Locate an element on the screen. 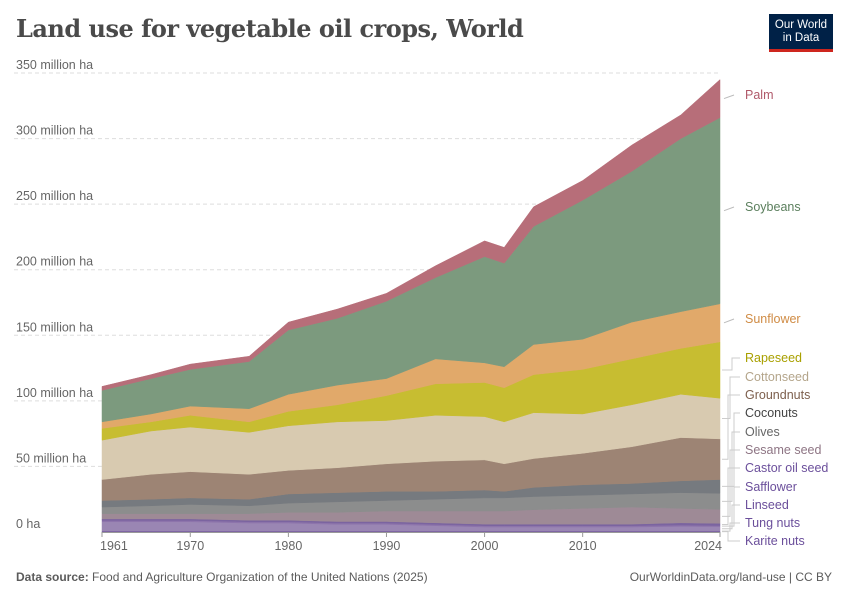  y-tick-label: 200 million ha is located at coordinates (54, 262).